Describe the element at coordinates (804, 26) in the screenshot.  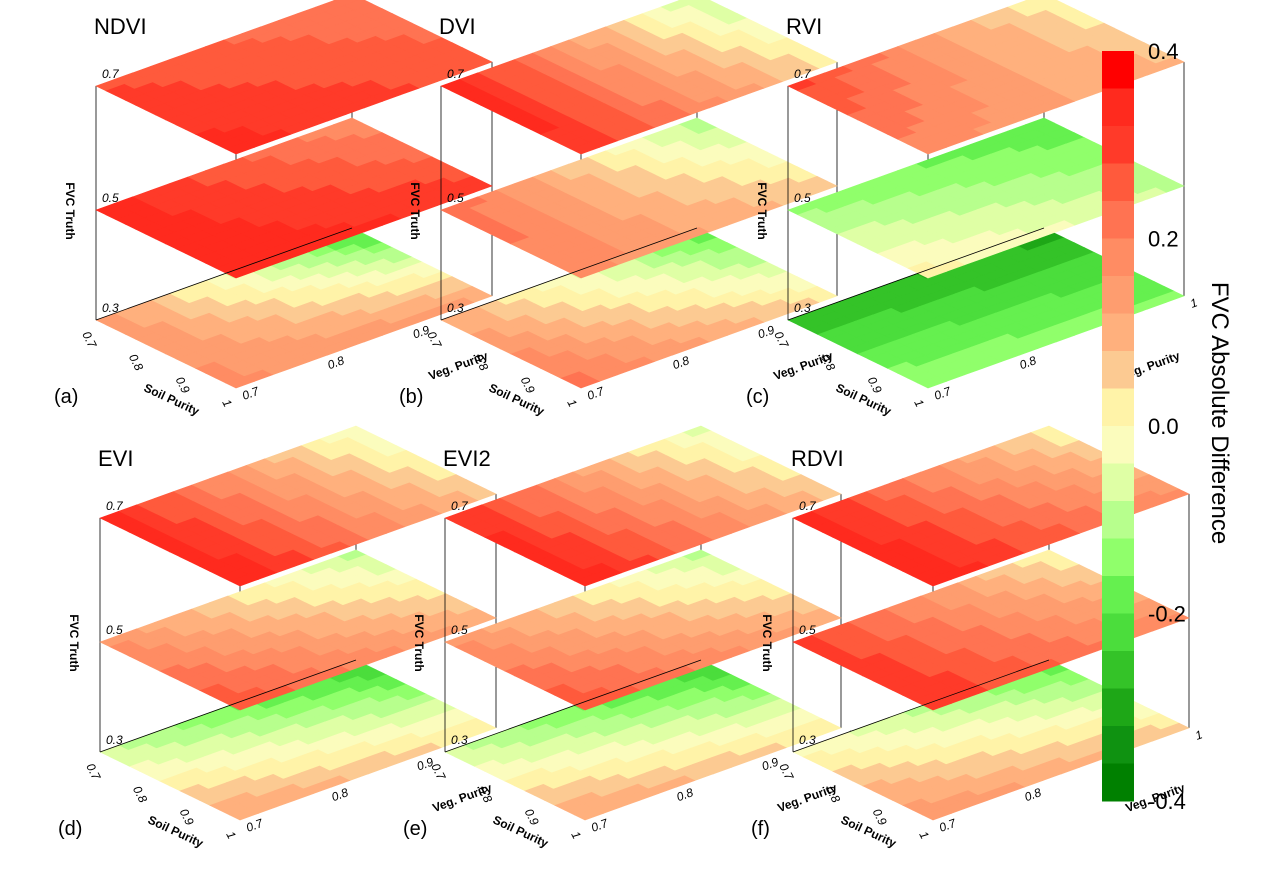
I see `panel-title: RVI` at that location.